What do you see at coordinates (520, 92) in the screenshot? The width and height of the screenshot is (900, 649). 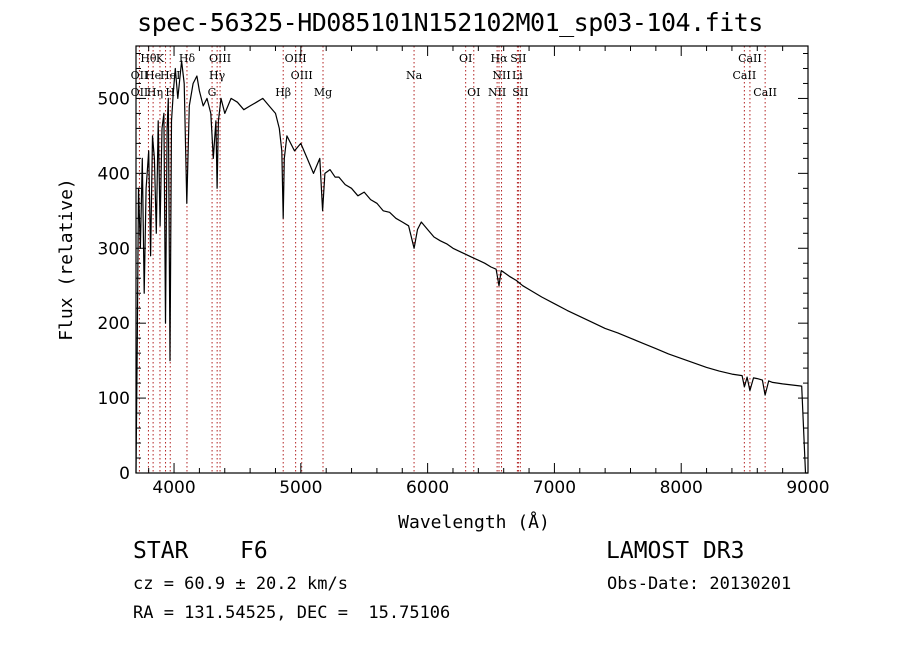 I see `line-label-low: SII` at bounding box center [520, 92].